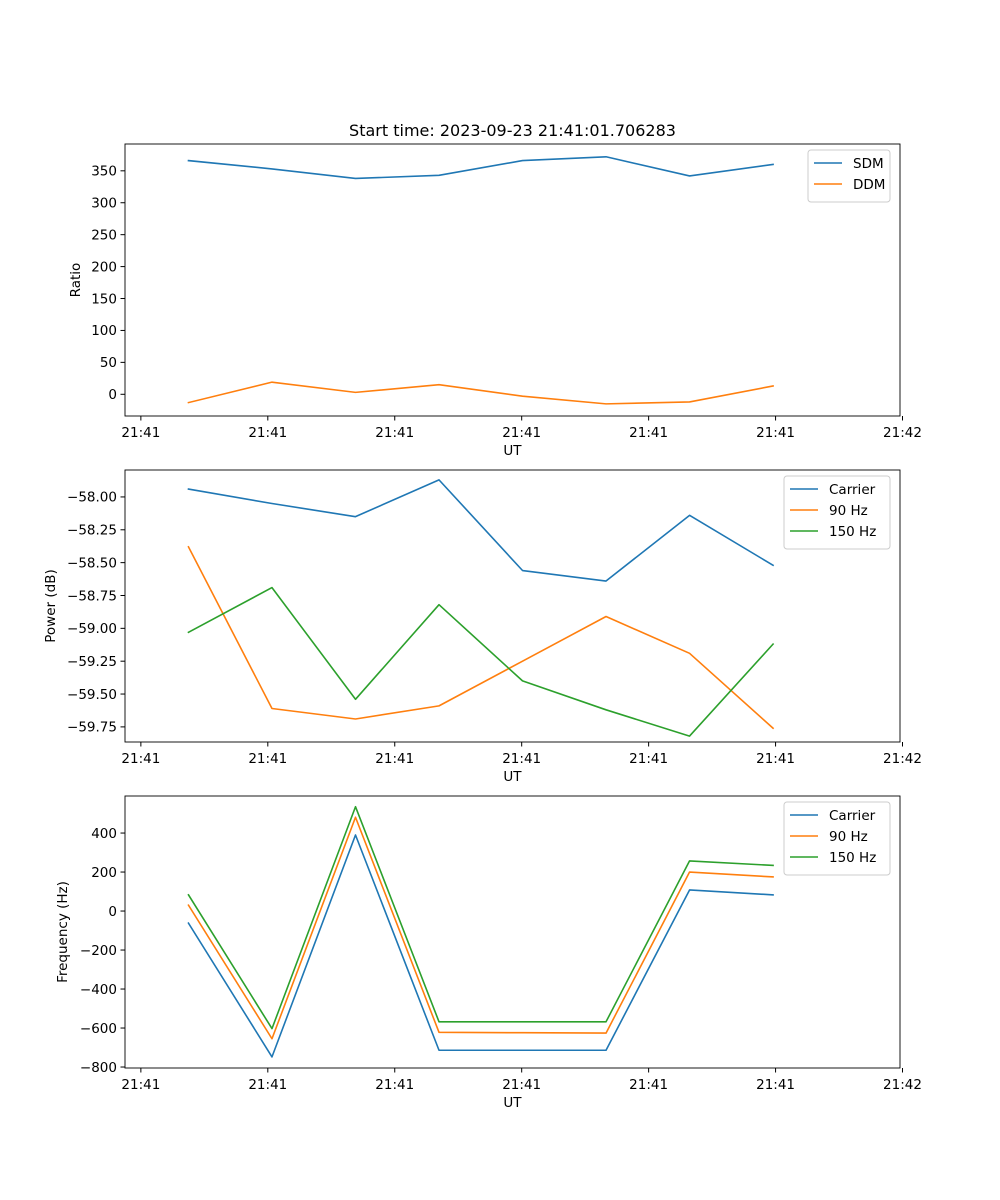 The height and width of the screenshot is (1200, 1000). What do you see at coordinates (92, 695) in the screenshot?
I see `y-tick-label: −59.50` at bounding box center [92, 695].